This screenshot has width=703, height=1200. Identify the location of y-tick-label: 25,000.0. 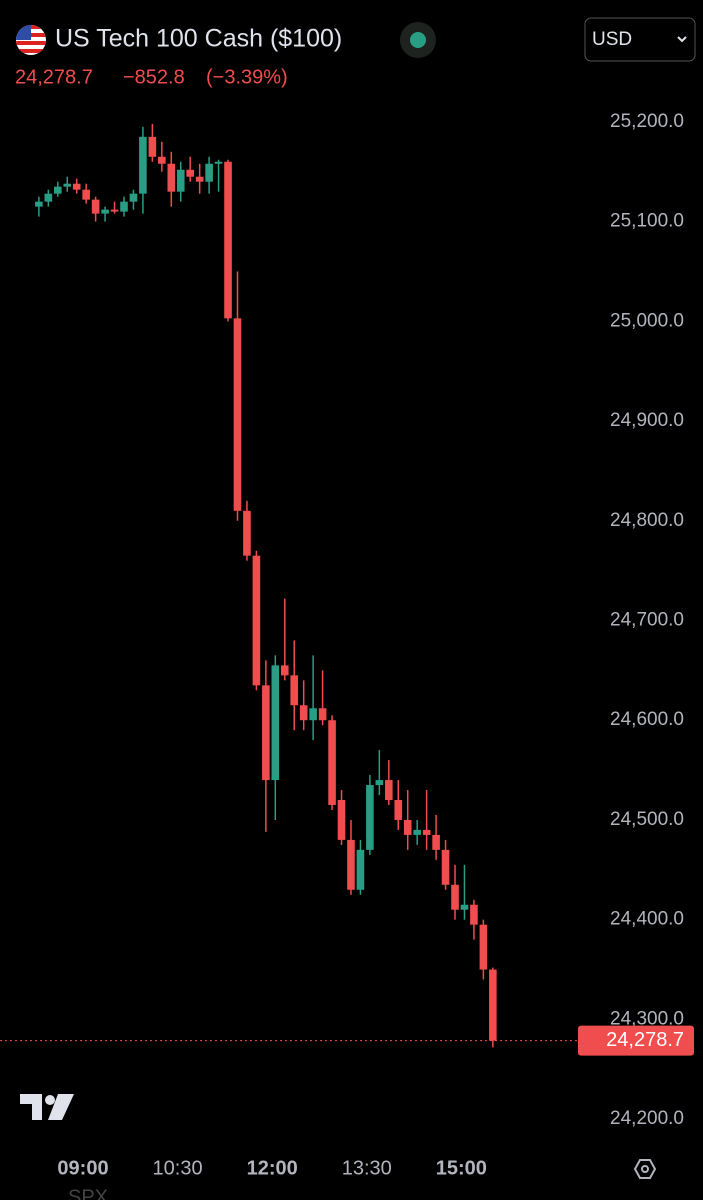
(647, 320).